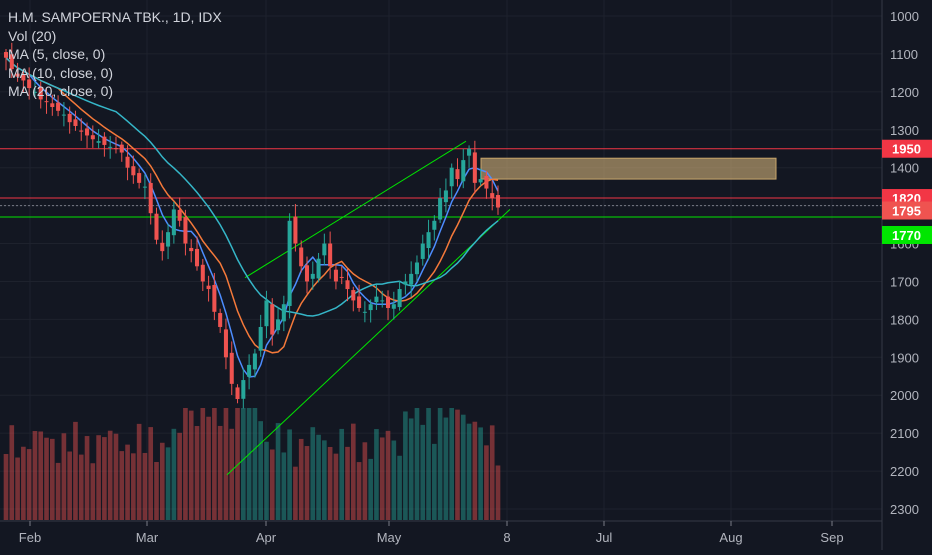 This screenshot has height=555, width=932. I want to click on resistance-zone-rect, so click(628, 168).